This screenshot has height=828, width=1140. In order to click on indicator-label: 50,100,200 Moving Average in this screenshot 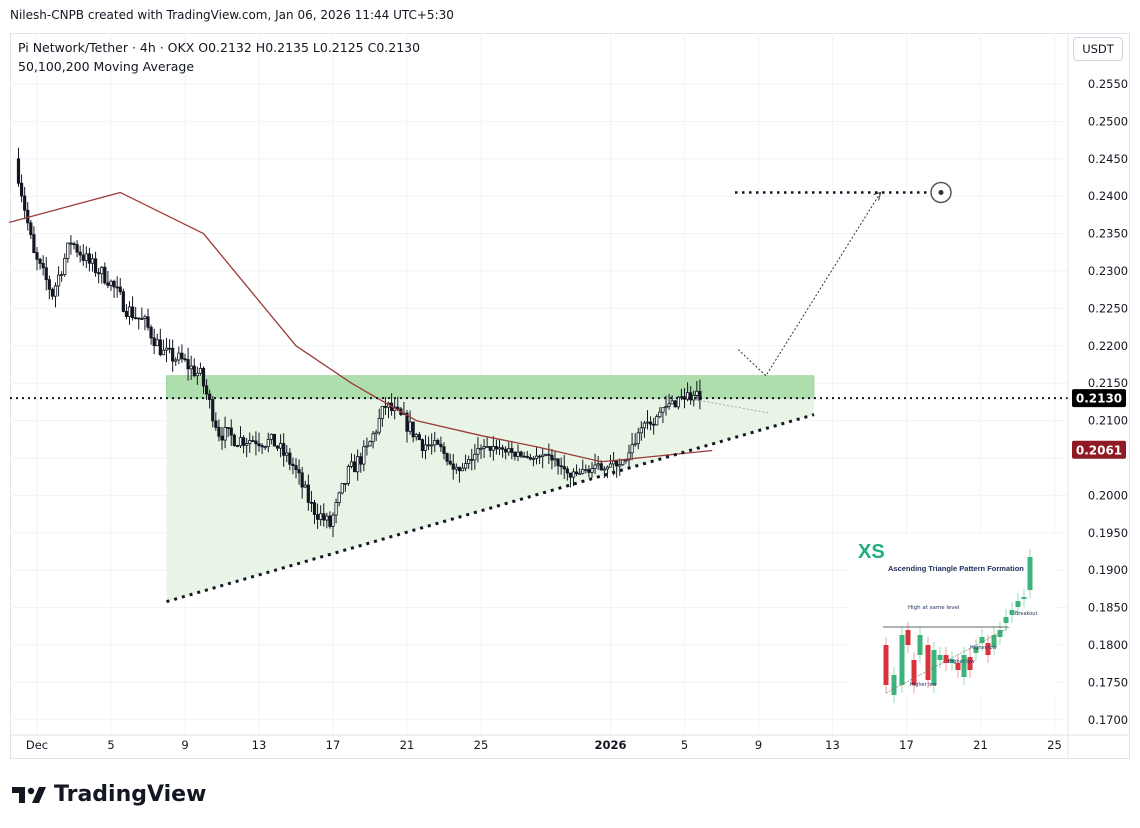, I will do `click(106, 66)`.